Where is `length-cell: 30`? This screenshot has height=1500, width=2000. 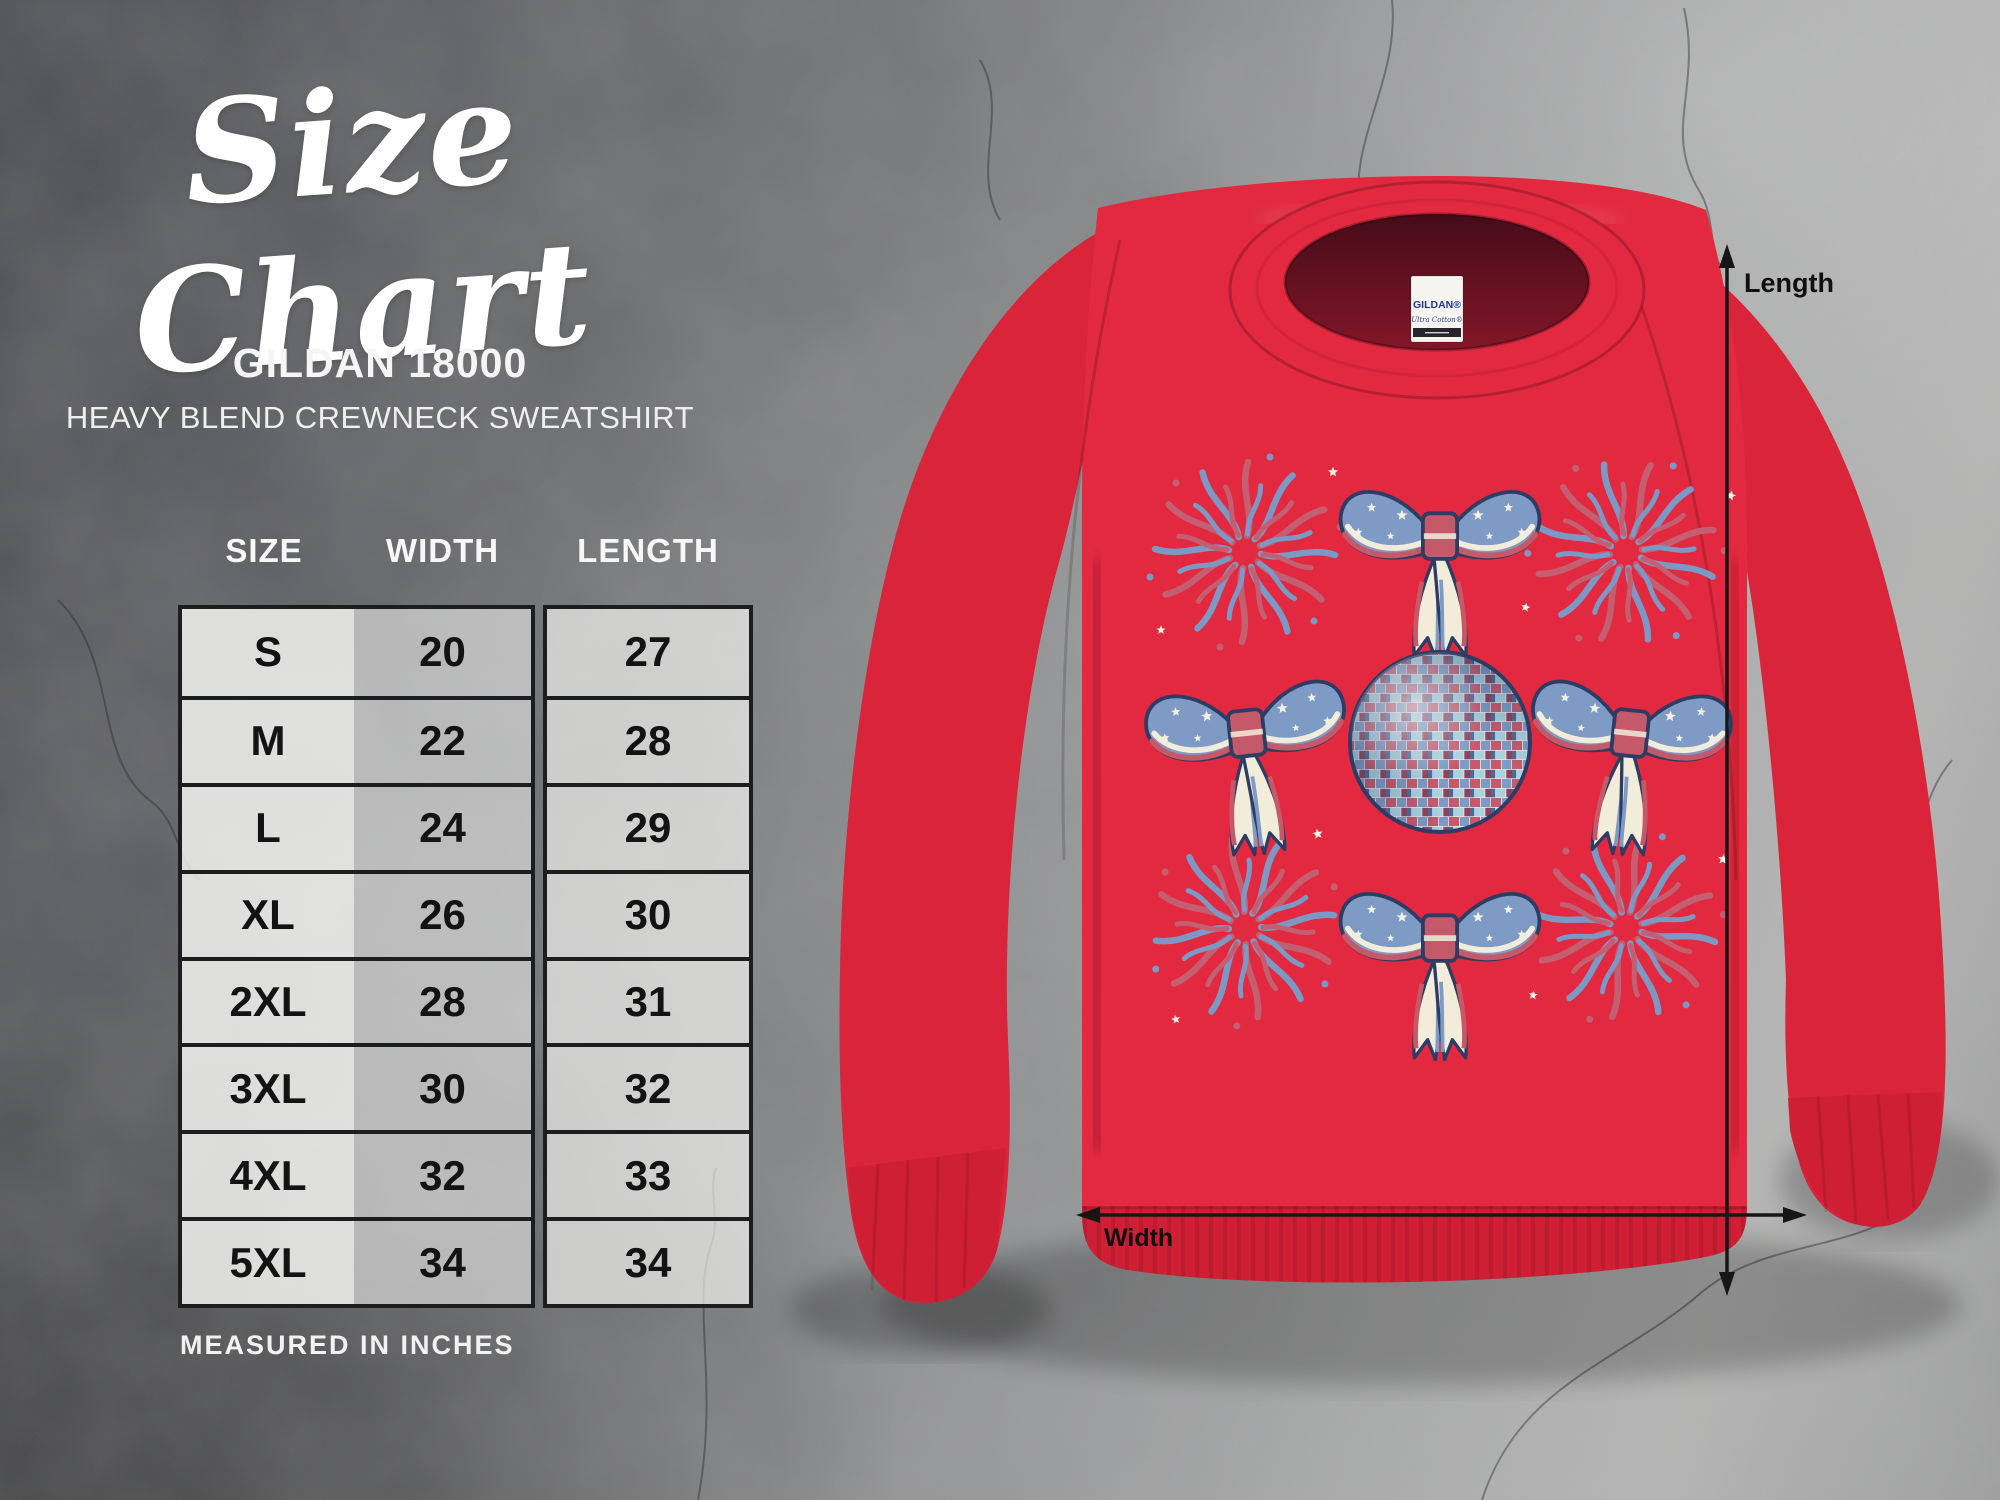
length-cell: 30 is located at coordinates (648, 913).